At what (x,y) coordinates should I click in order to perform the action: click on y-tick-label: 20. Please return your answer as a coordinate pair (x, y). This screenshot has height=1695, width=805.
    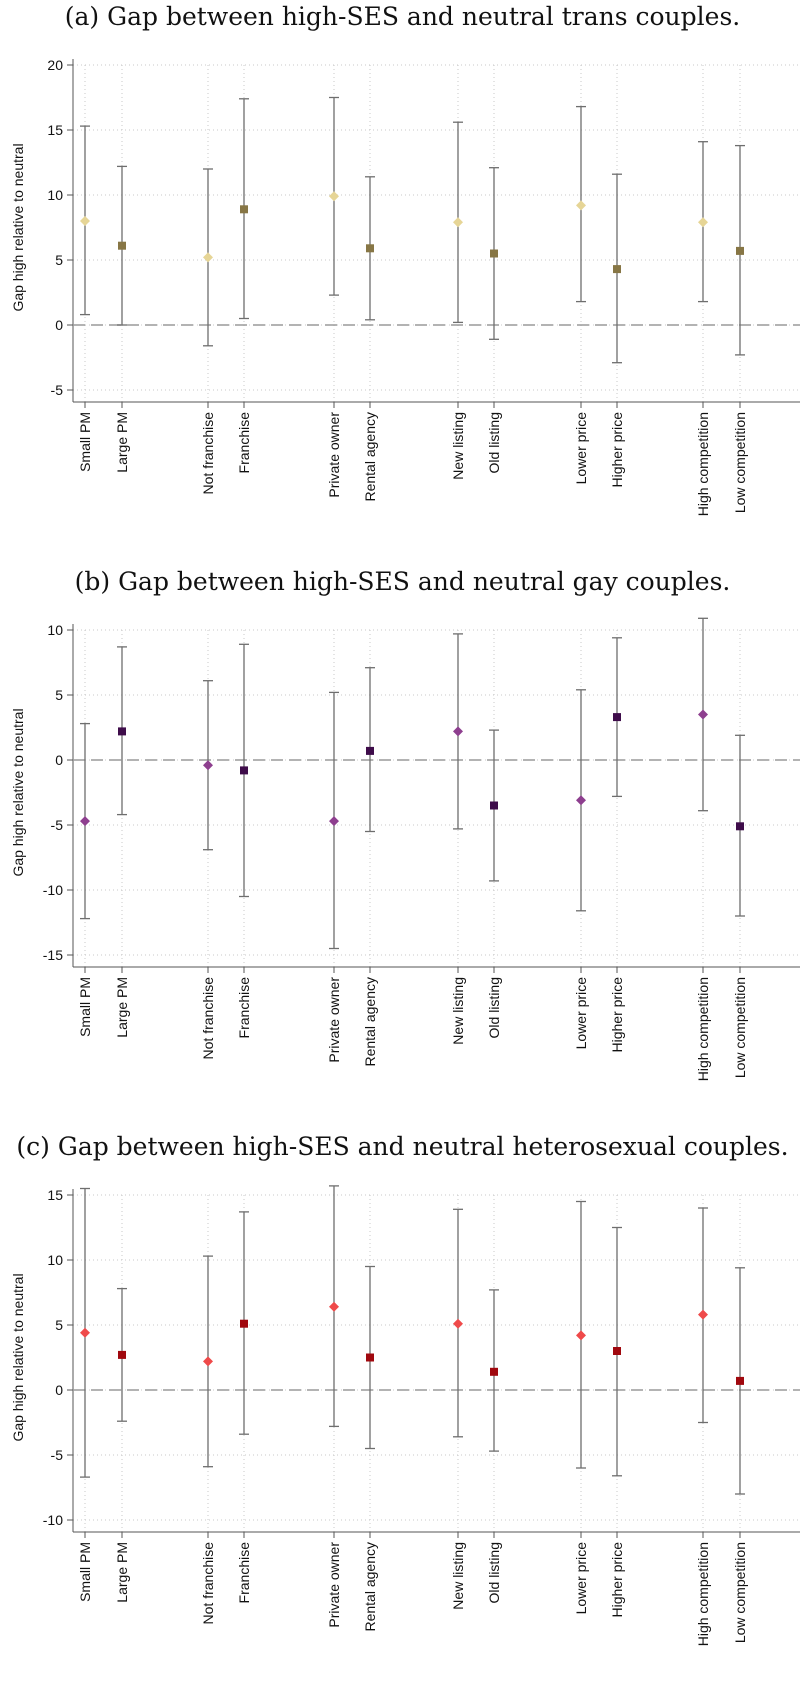
    Looking at the image, I should click on (55, 65).